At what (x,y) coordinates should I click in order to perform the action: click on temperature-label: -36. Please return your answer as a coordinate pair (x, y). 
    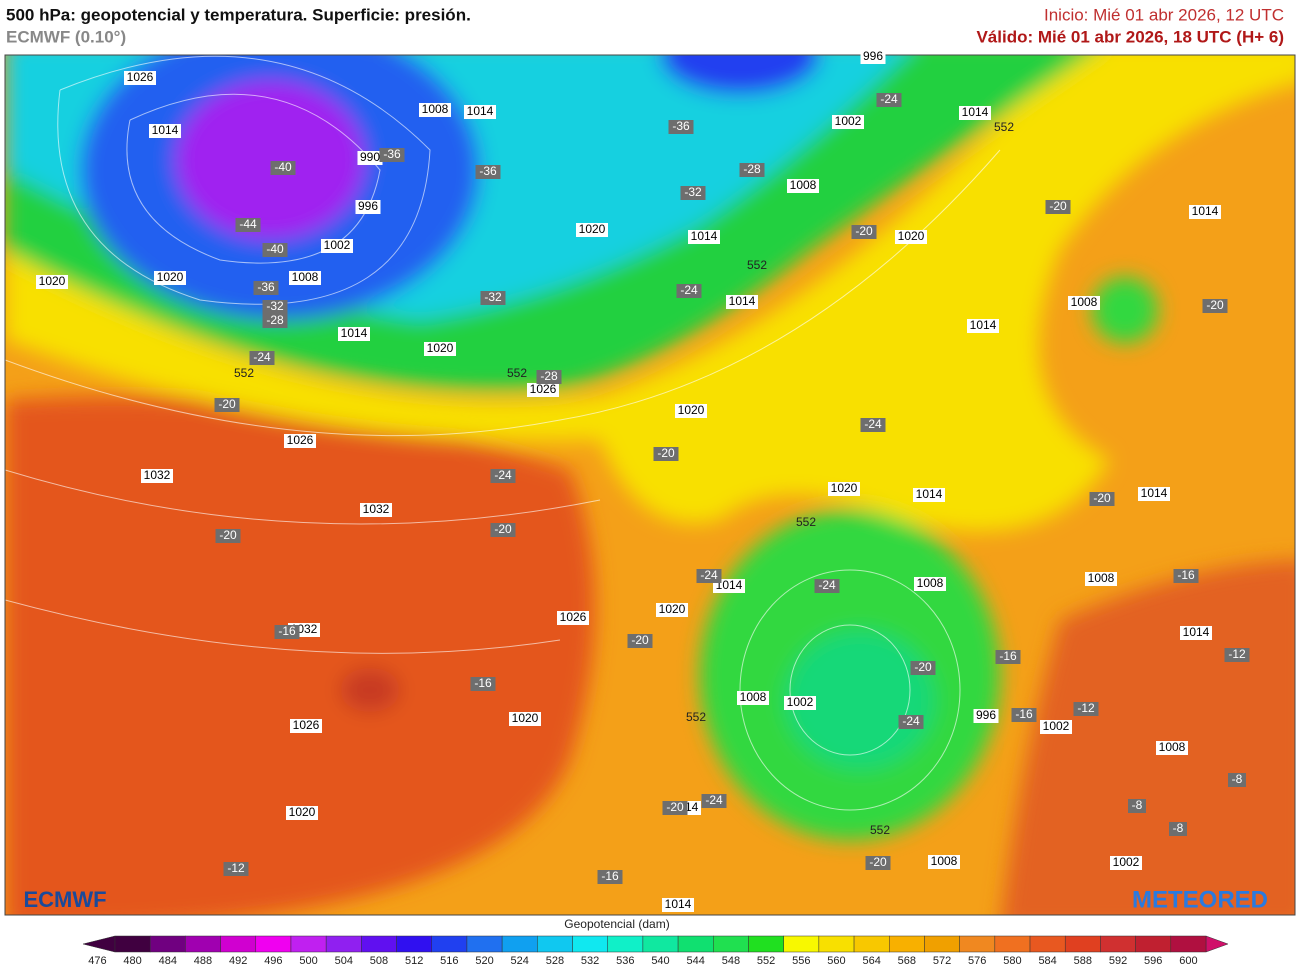
    Looking at the image, I should click on (681, 126).